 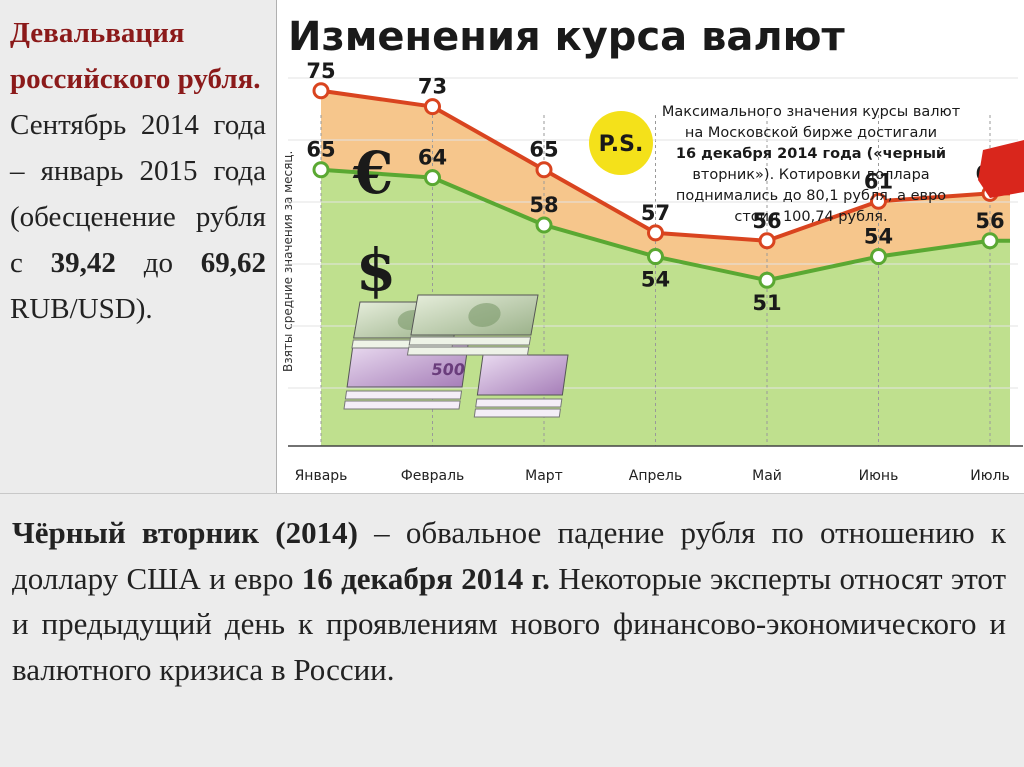 I want to click on x-tick-label: Апрель, so click(x=655, y=476).